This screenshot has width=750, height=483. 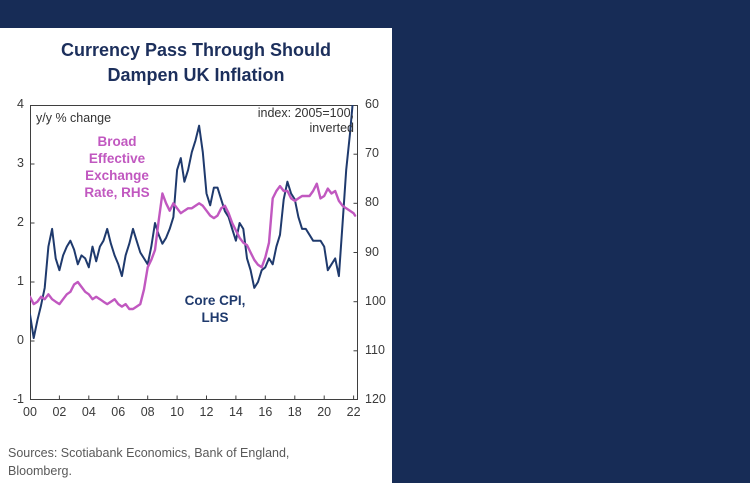 I want to click on core-cpi-series-label-line1: Core CPI,, so click(x=215, y=300).